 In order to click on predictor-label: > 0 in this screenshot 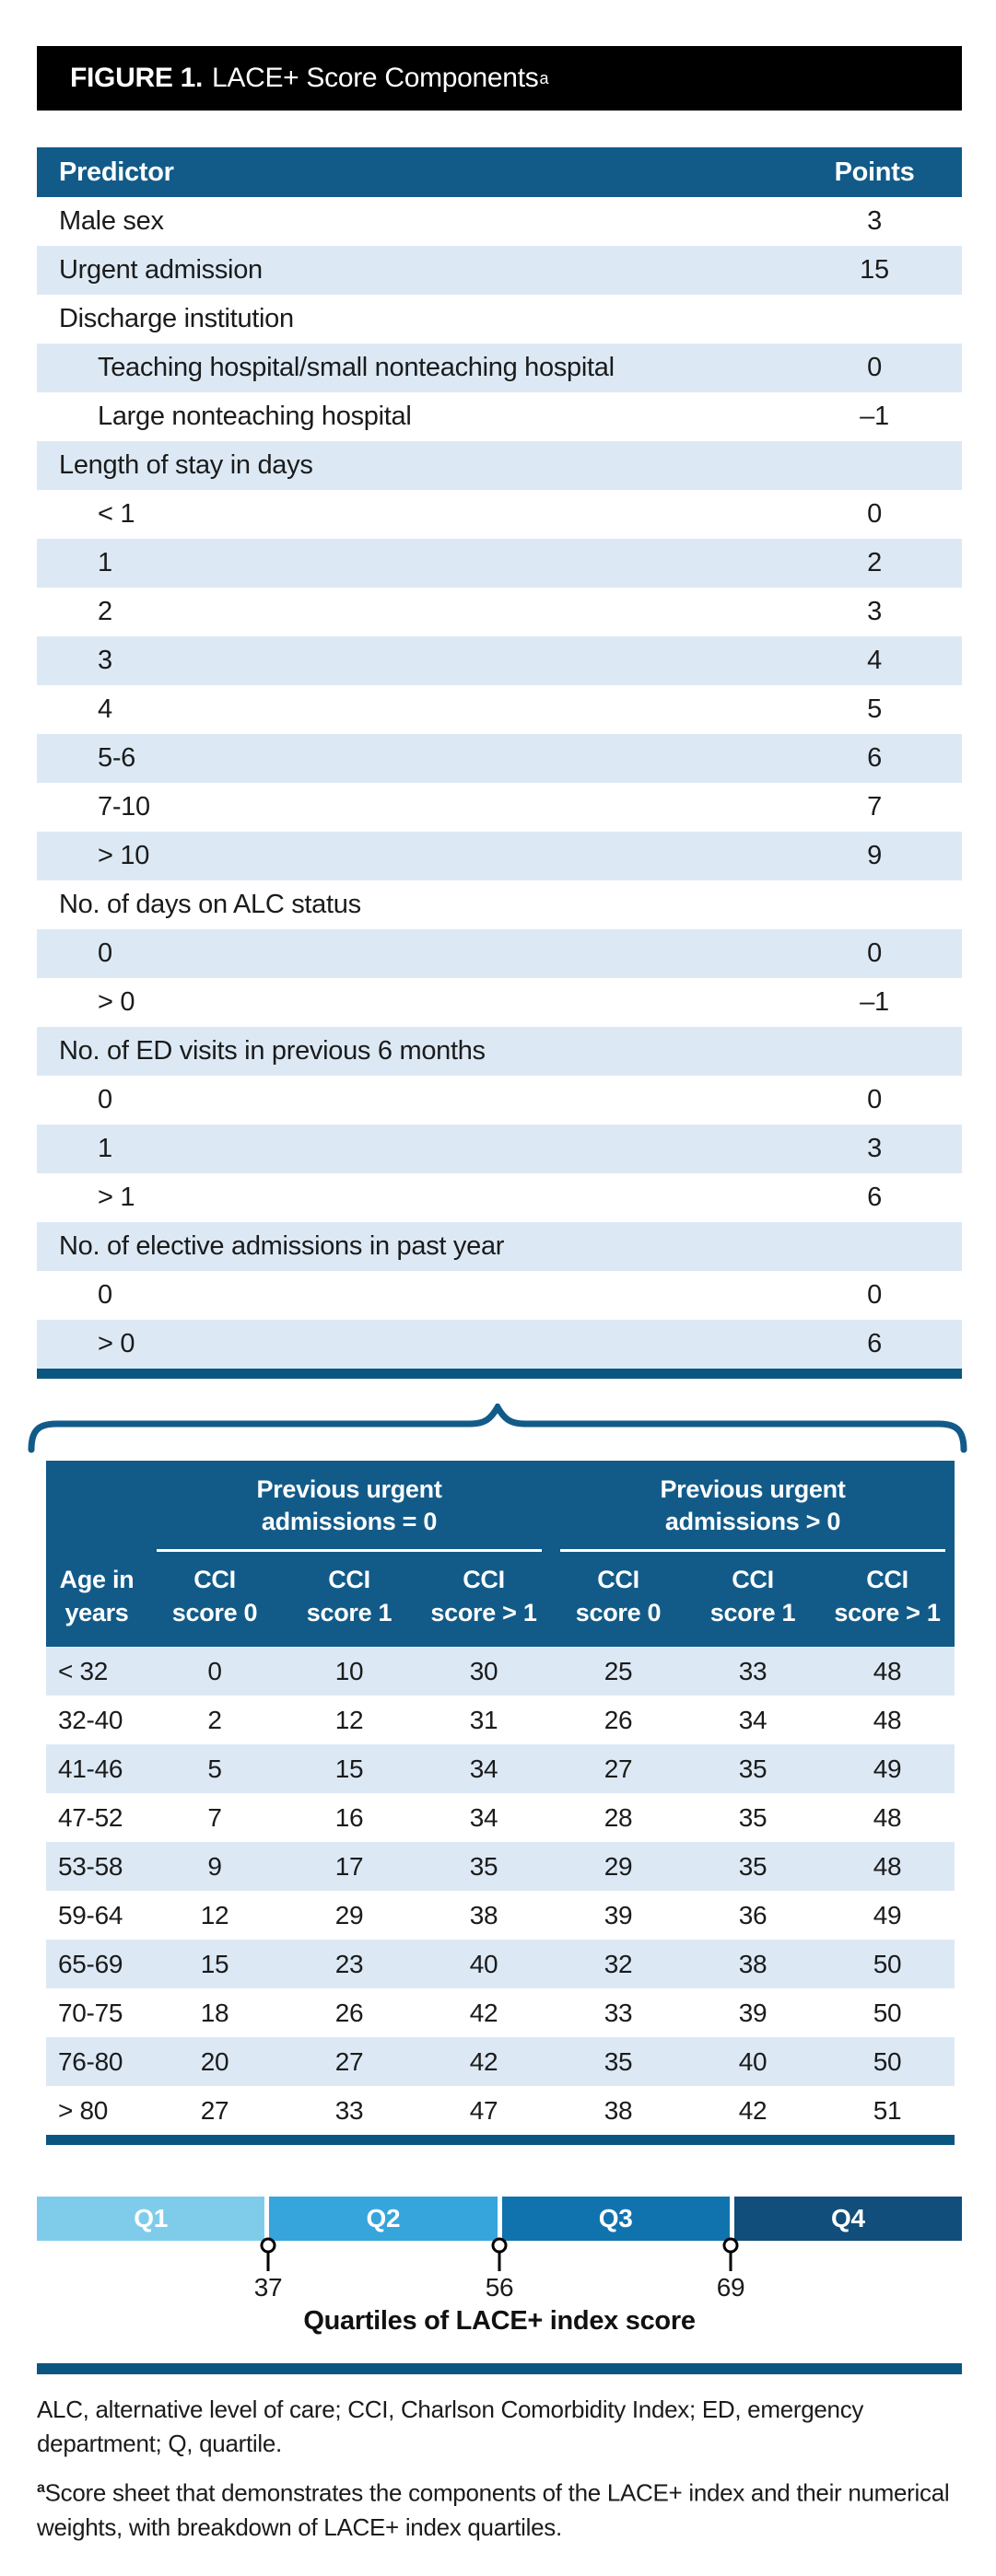, I will do `click(116, 1002)`.